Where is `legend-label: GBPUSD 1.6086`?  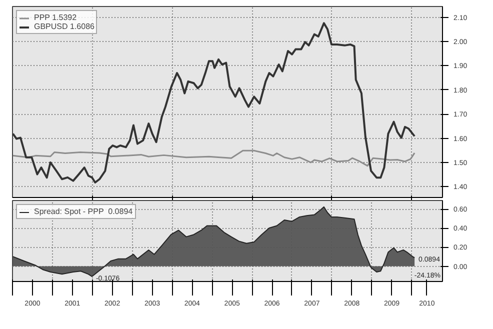
legend-label: GBPUSD 1.6086 is located at coordinates (64, 26).